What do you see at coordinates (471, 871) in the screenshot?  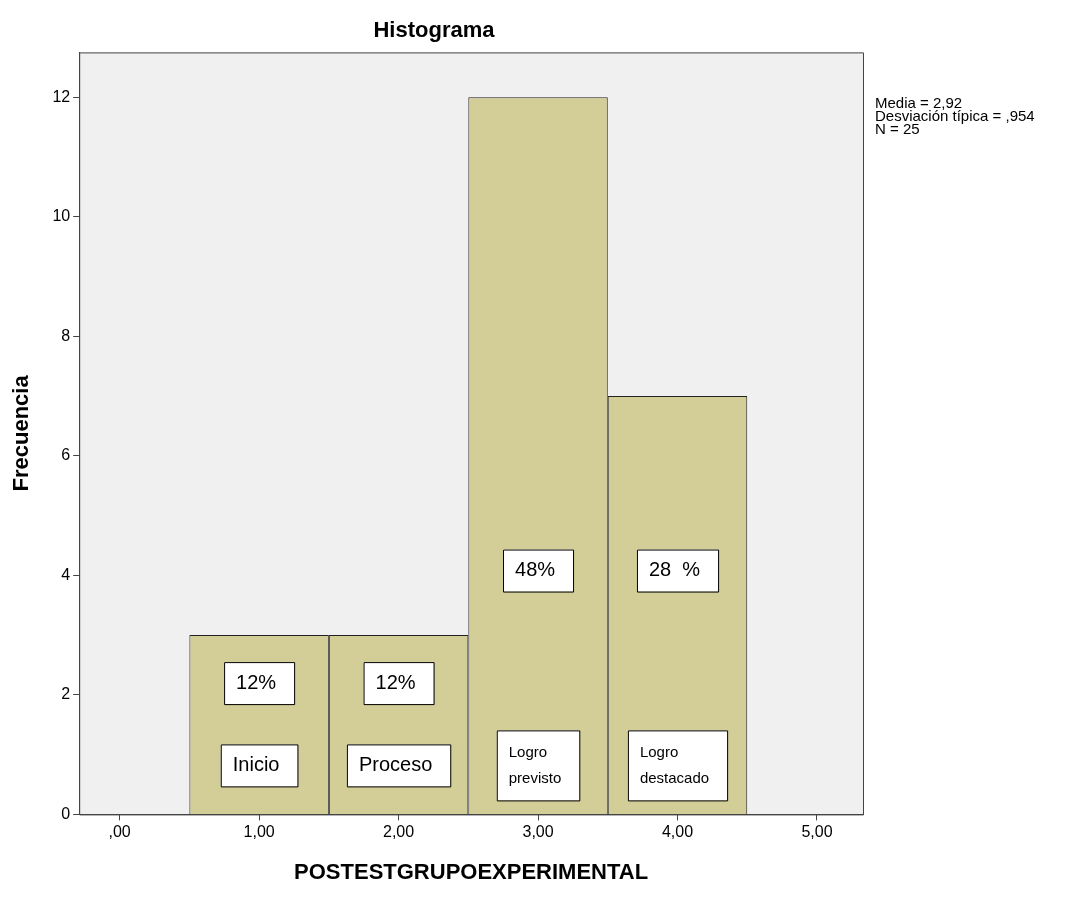 I see `x-axis-title: POSTESTGRUPOEXPERIMENTAL` at bounding box center [471, 871].